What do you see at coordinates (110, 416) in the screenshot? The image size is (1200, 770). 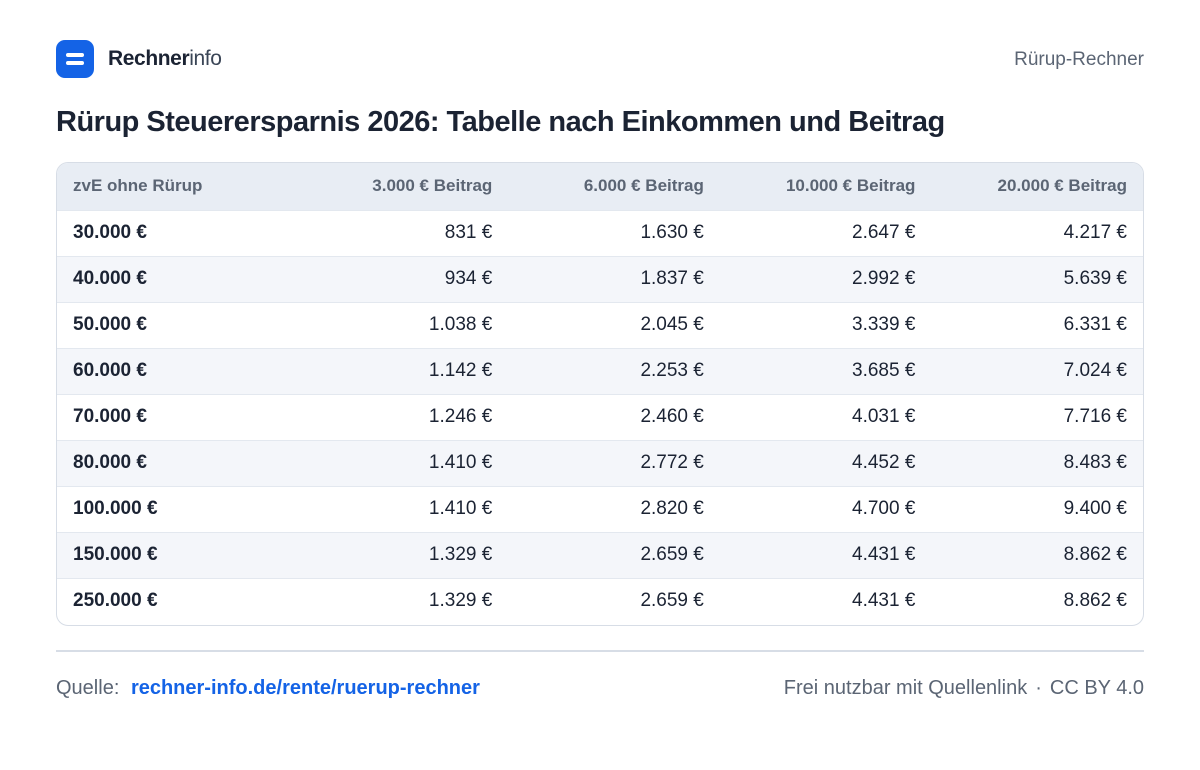 I see `income-cell: 70.000 €` at bounding box center [110, 416].